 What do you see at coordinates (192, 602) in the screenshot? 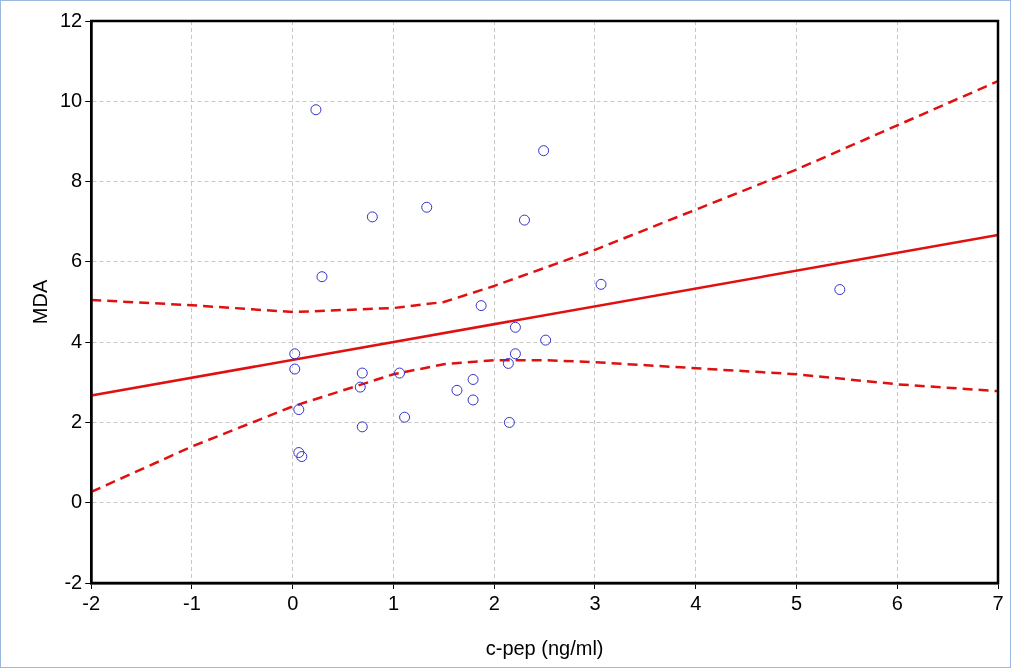
I see `x-tick-label: -1` at bounding box center [192, 602].